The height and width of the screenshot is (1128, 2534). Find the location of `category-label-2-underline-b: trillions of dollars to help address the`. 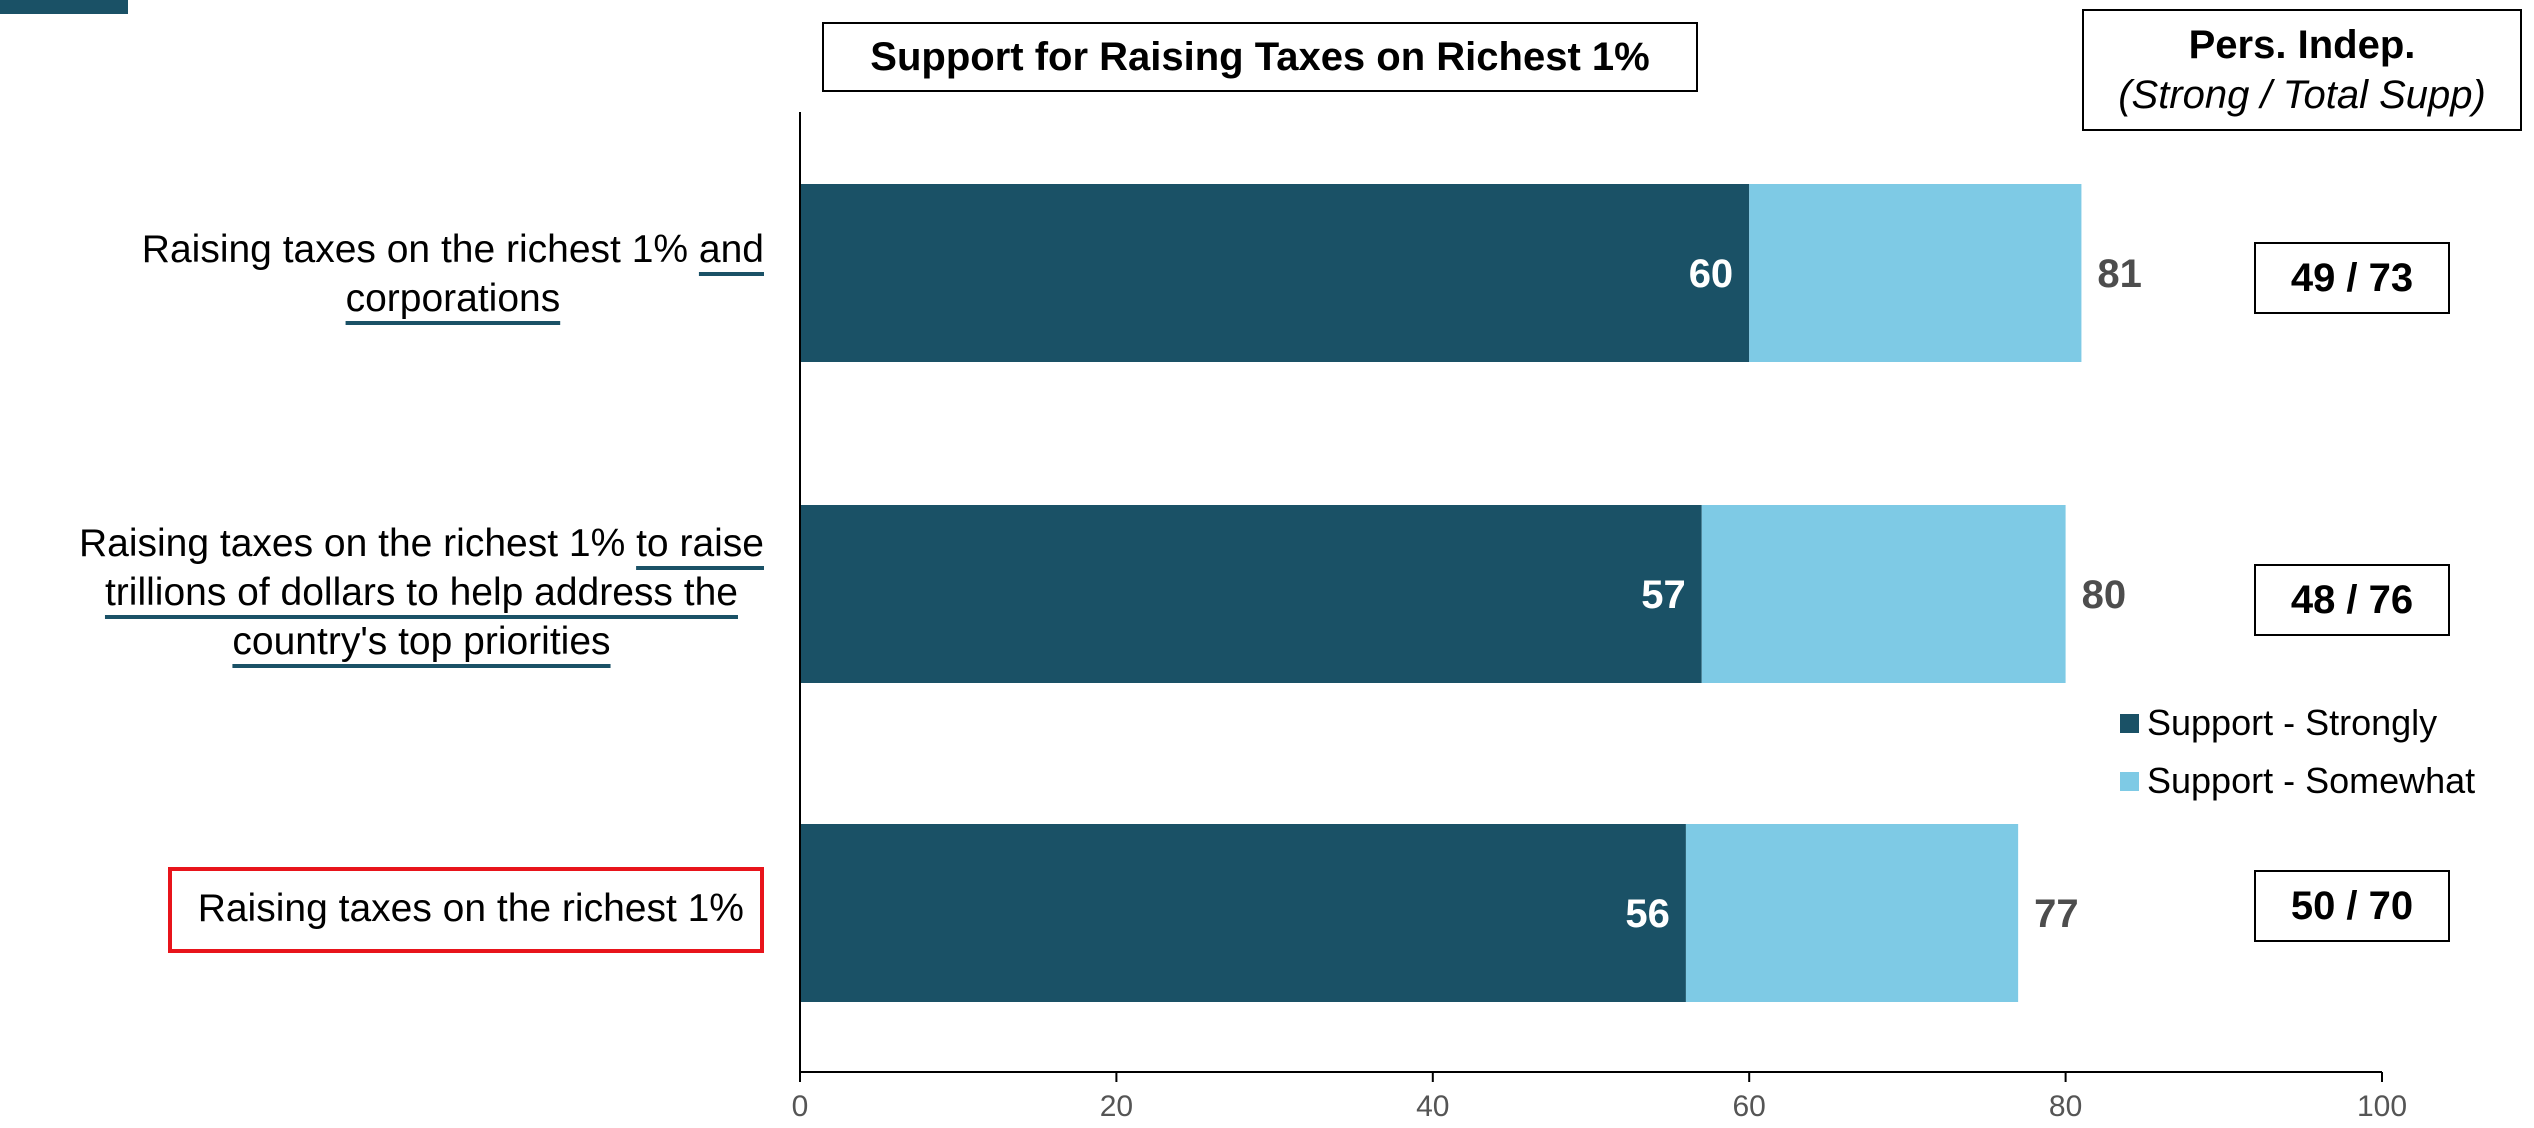

category-label-2-underline-b: trillions of dollars to help address the is located at coordinates (421, 592).